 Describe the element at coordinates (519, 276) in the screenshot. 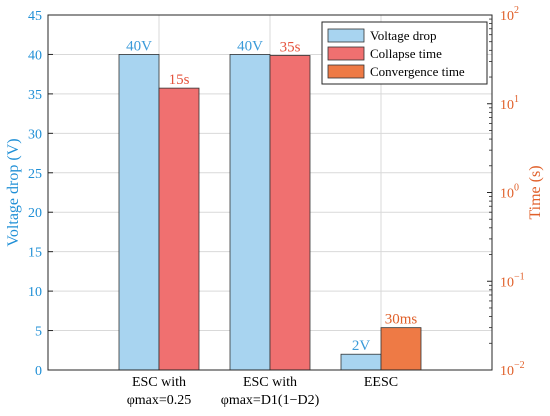

I see `right-tick-exponent: −1` at that location.